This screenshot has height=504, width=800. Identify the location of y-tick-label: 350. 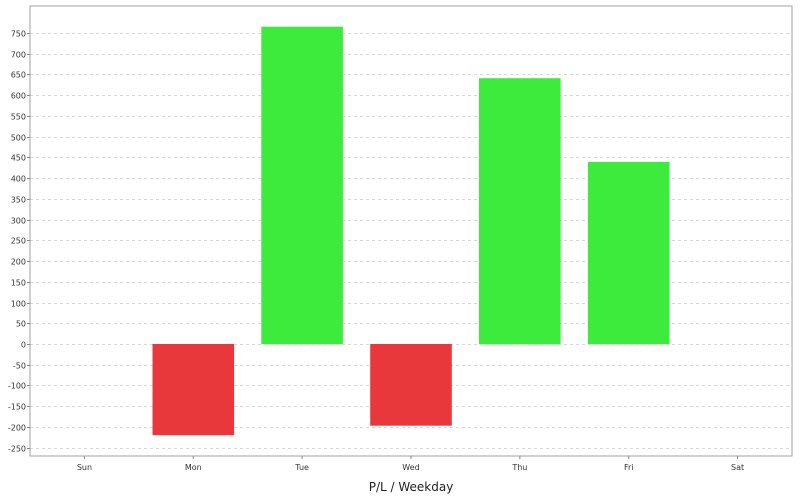
(18, 200).